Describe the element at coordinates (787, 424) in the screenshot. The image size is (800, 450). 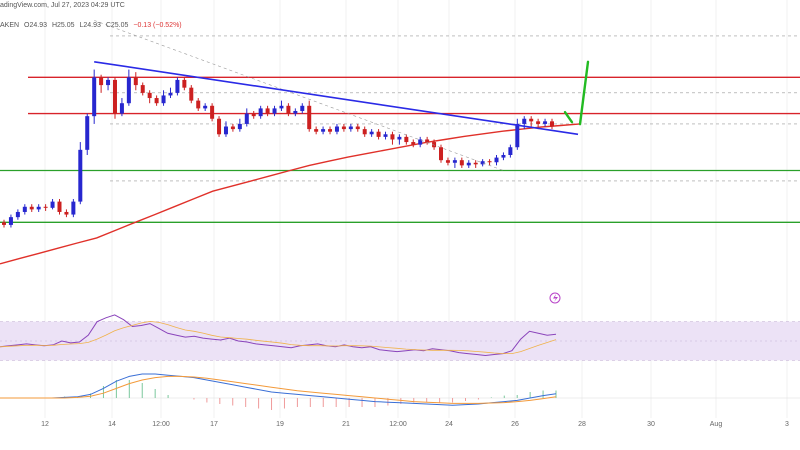
I see `x-tick-label: 3` at that location.